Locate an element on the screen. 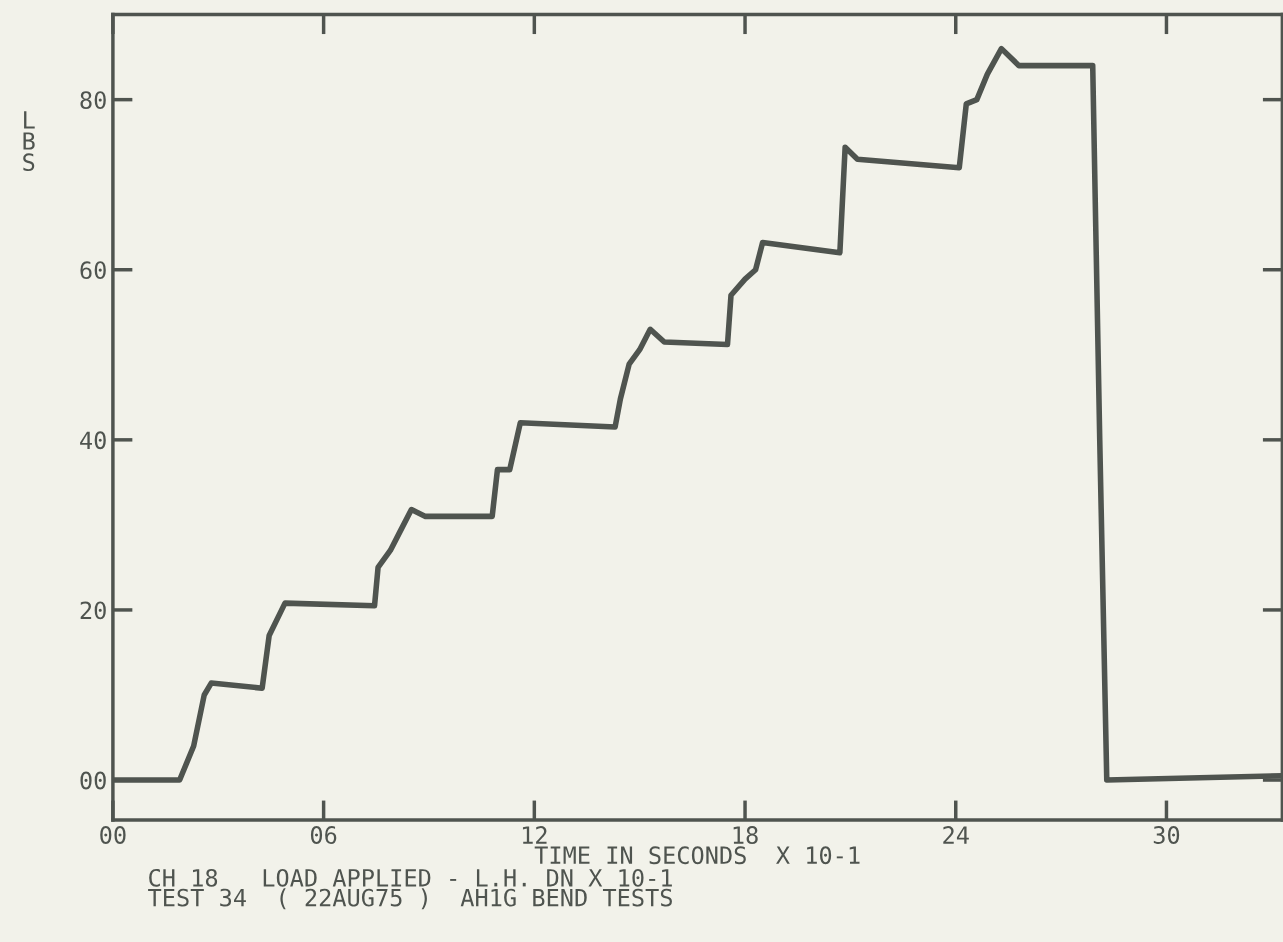 This screenshot has width=1283, height=942. y-tick-label: 60 is located at coordinates (93, 270).